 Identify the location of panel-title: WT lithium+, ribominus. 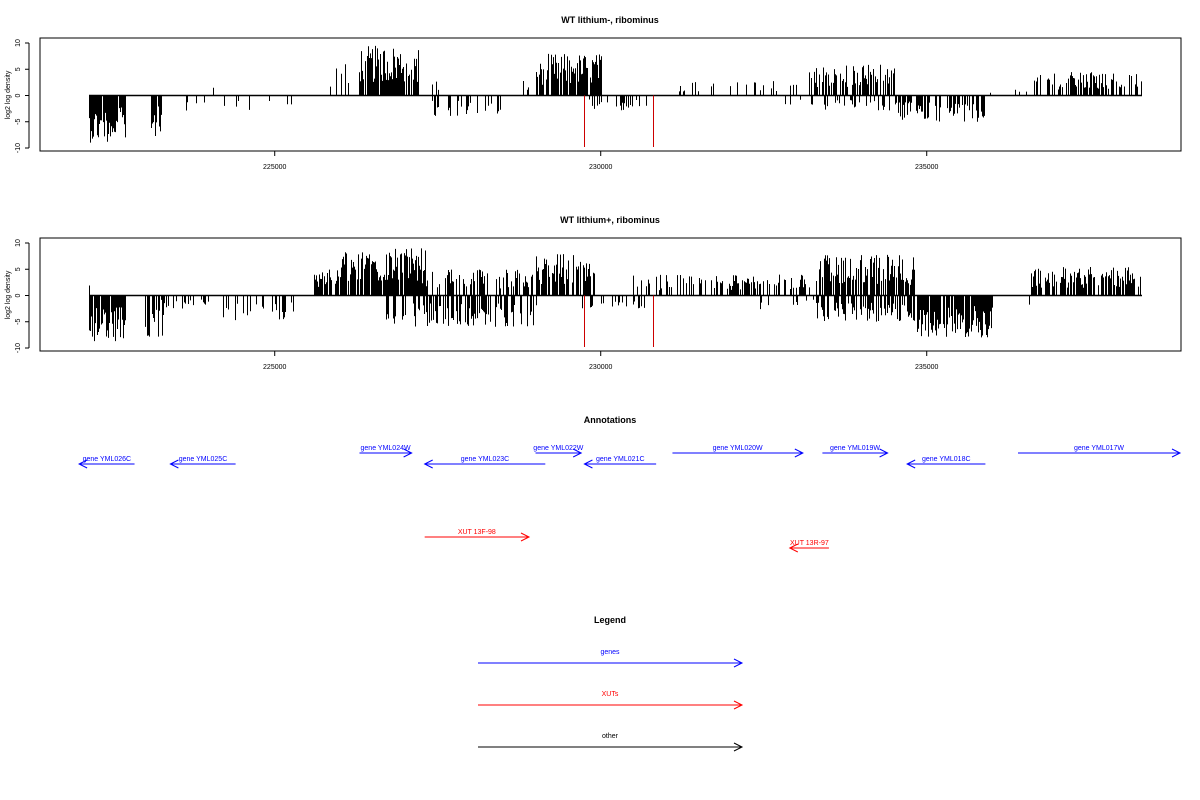
(610, 220).